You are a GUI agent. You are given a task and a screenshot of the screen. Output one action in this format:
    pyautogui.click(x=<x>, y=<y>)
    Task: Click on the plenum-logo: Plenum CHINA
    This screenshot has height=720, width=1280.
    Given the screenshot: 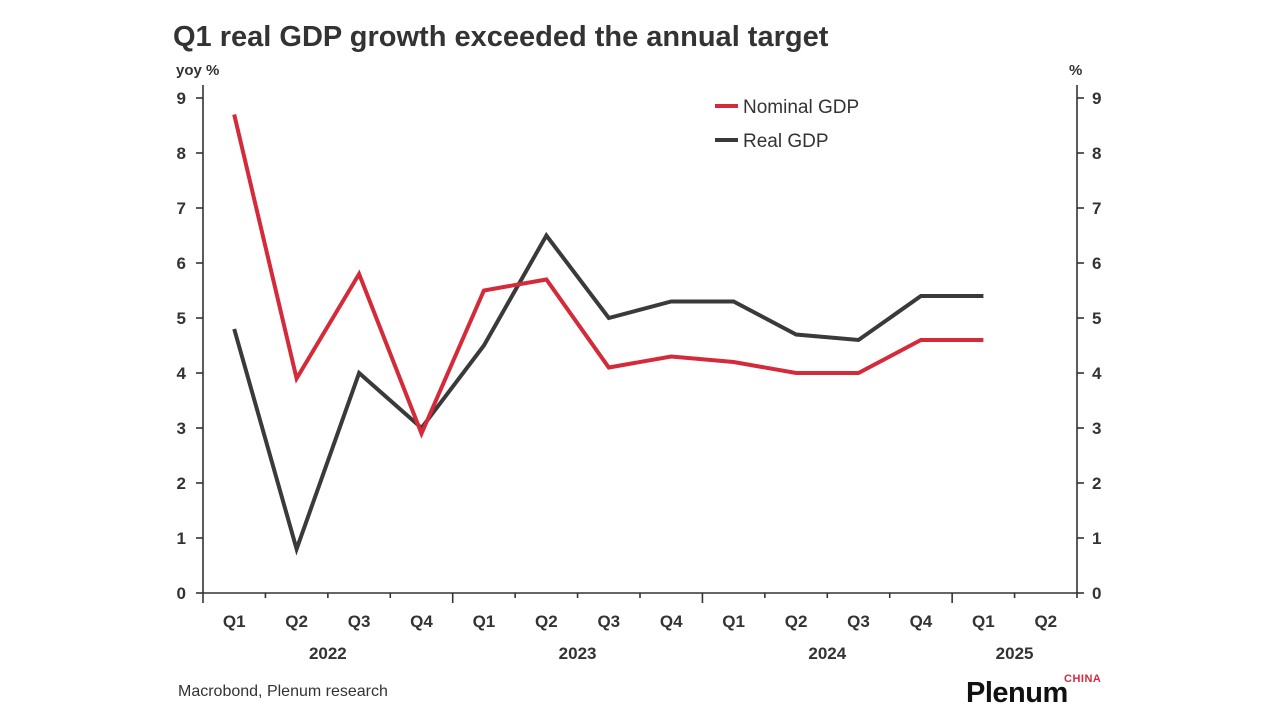 What is the action you would take?
    pyautogui.click(x=1033, y=691)
    